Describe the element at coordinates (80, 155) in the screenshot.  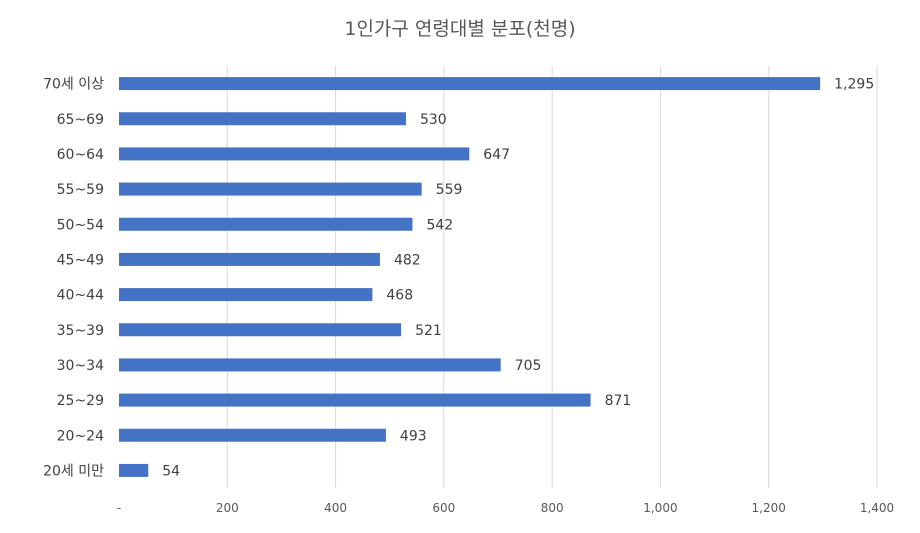
I see `category-label: 60~64` at that location.